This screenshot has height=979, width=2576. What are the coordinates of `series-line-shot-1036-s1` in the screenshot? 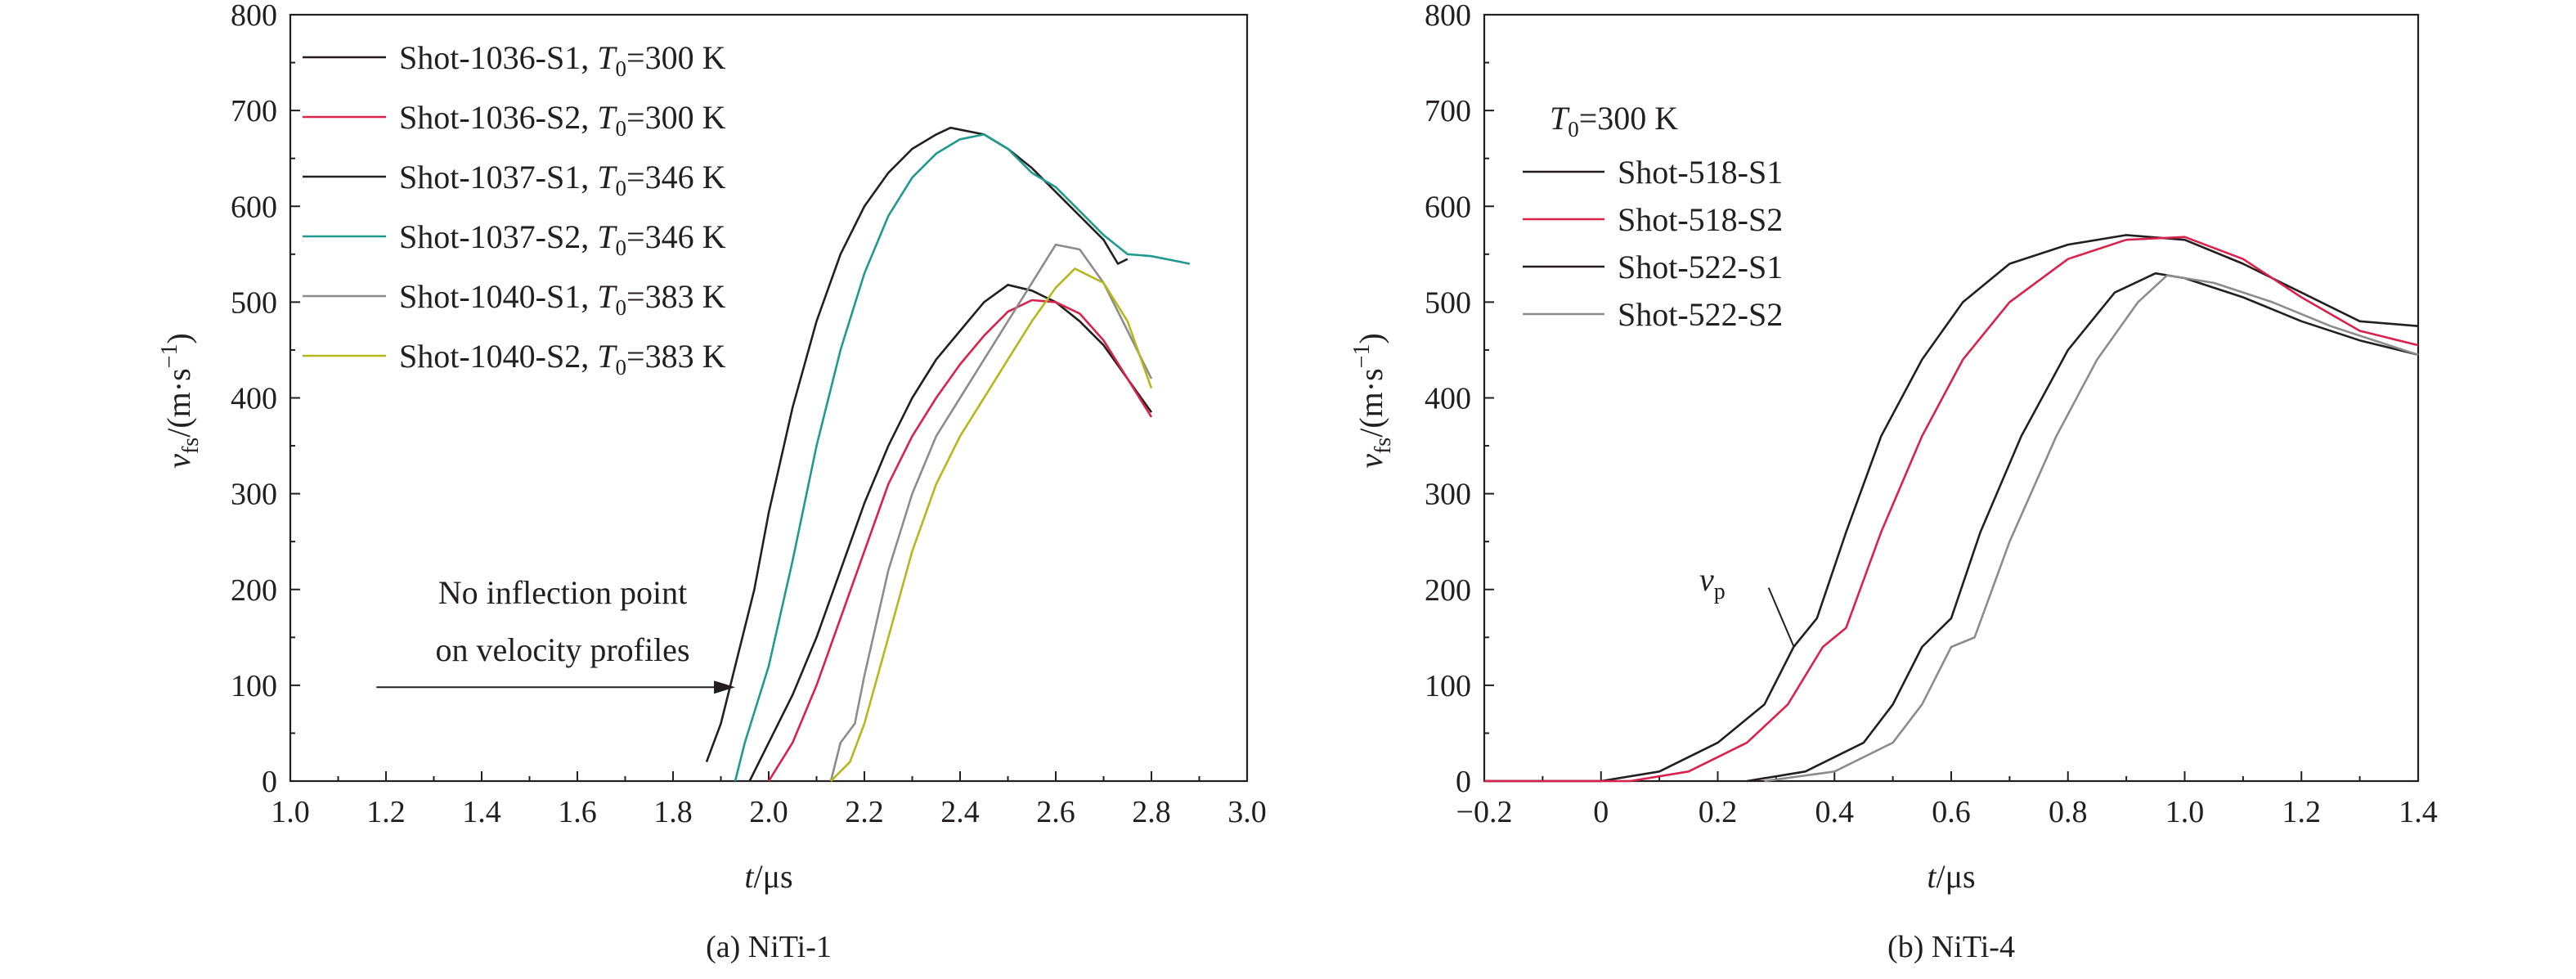 It's located at (951, 533).